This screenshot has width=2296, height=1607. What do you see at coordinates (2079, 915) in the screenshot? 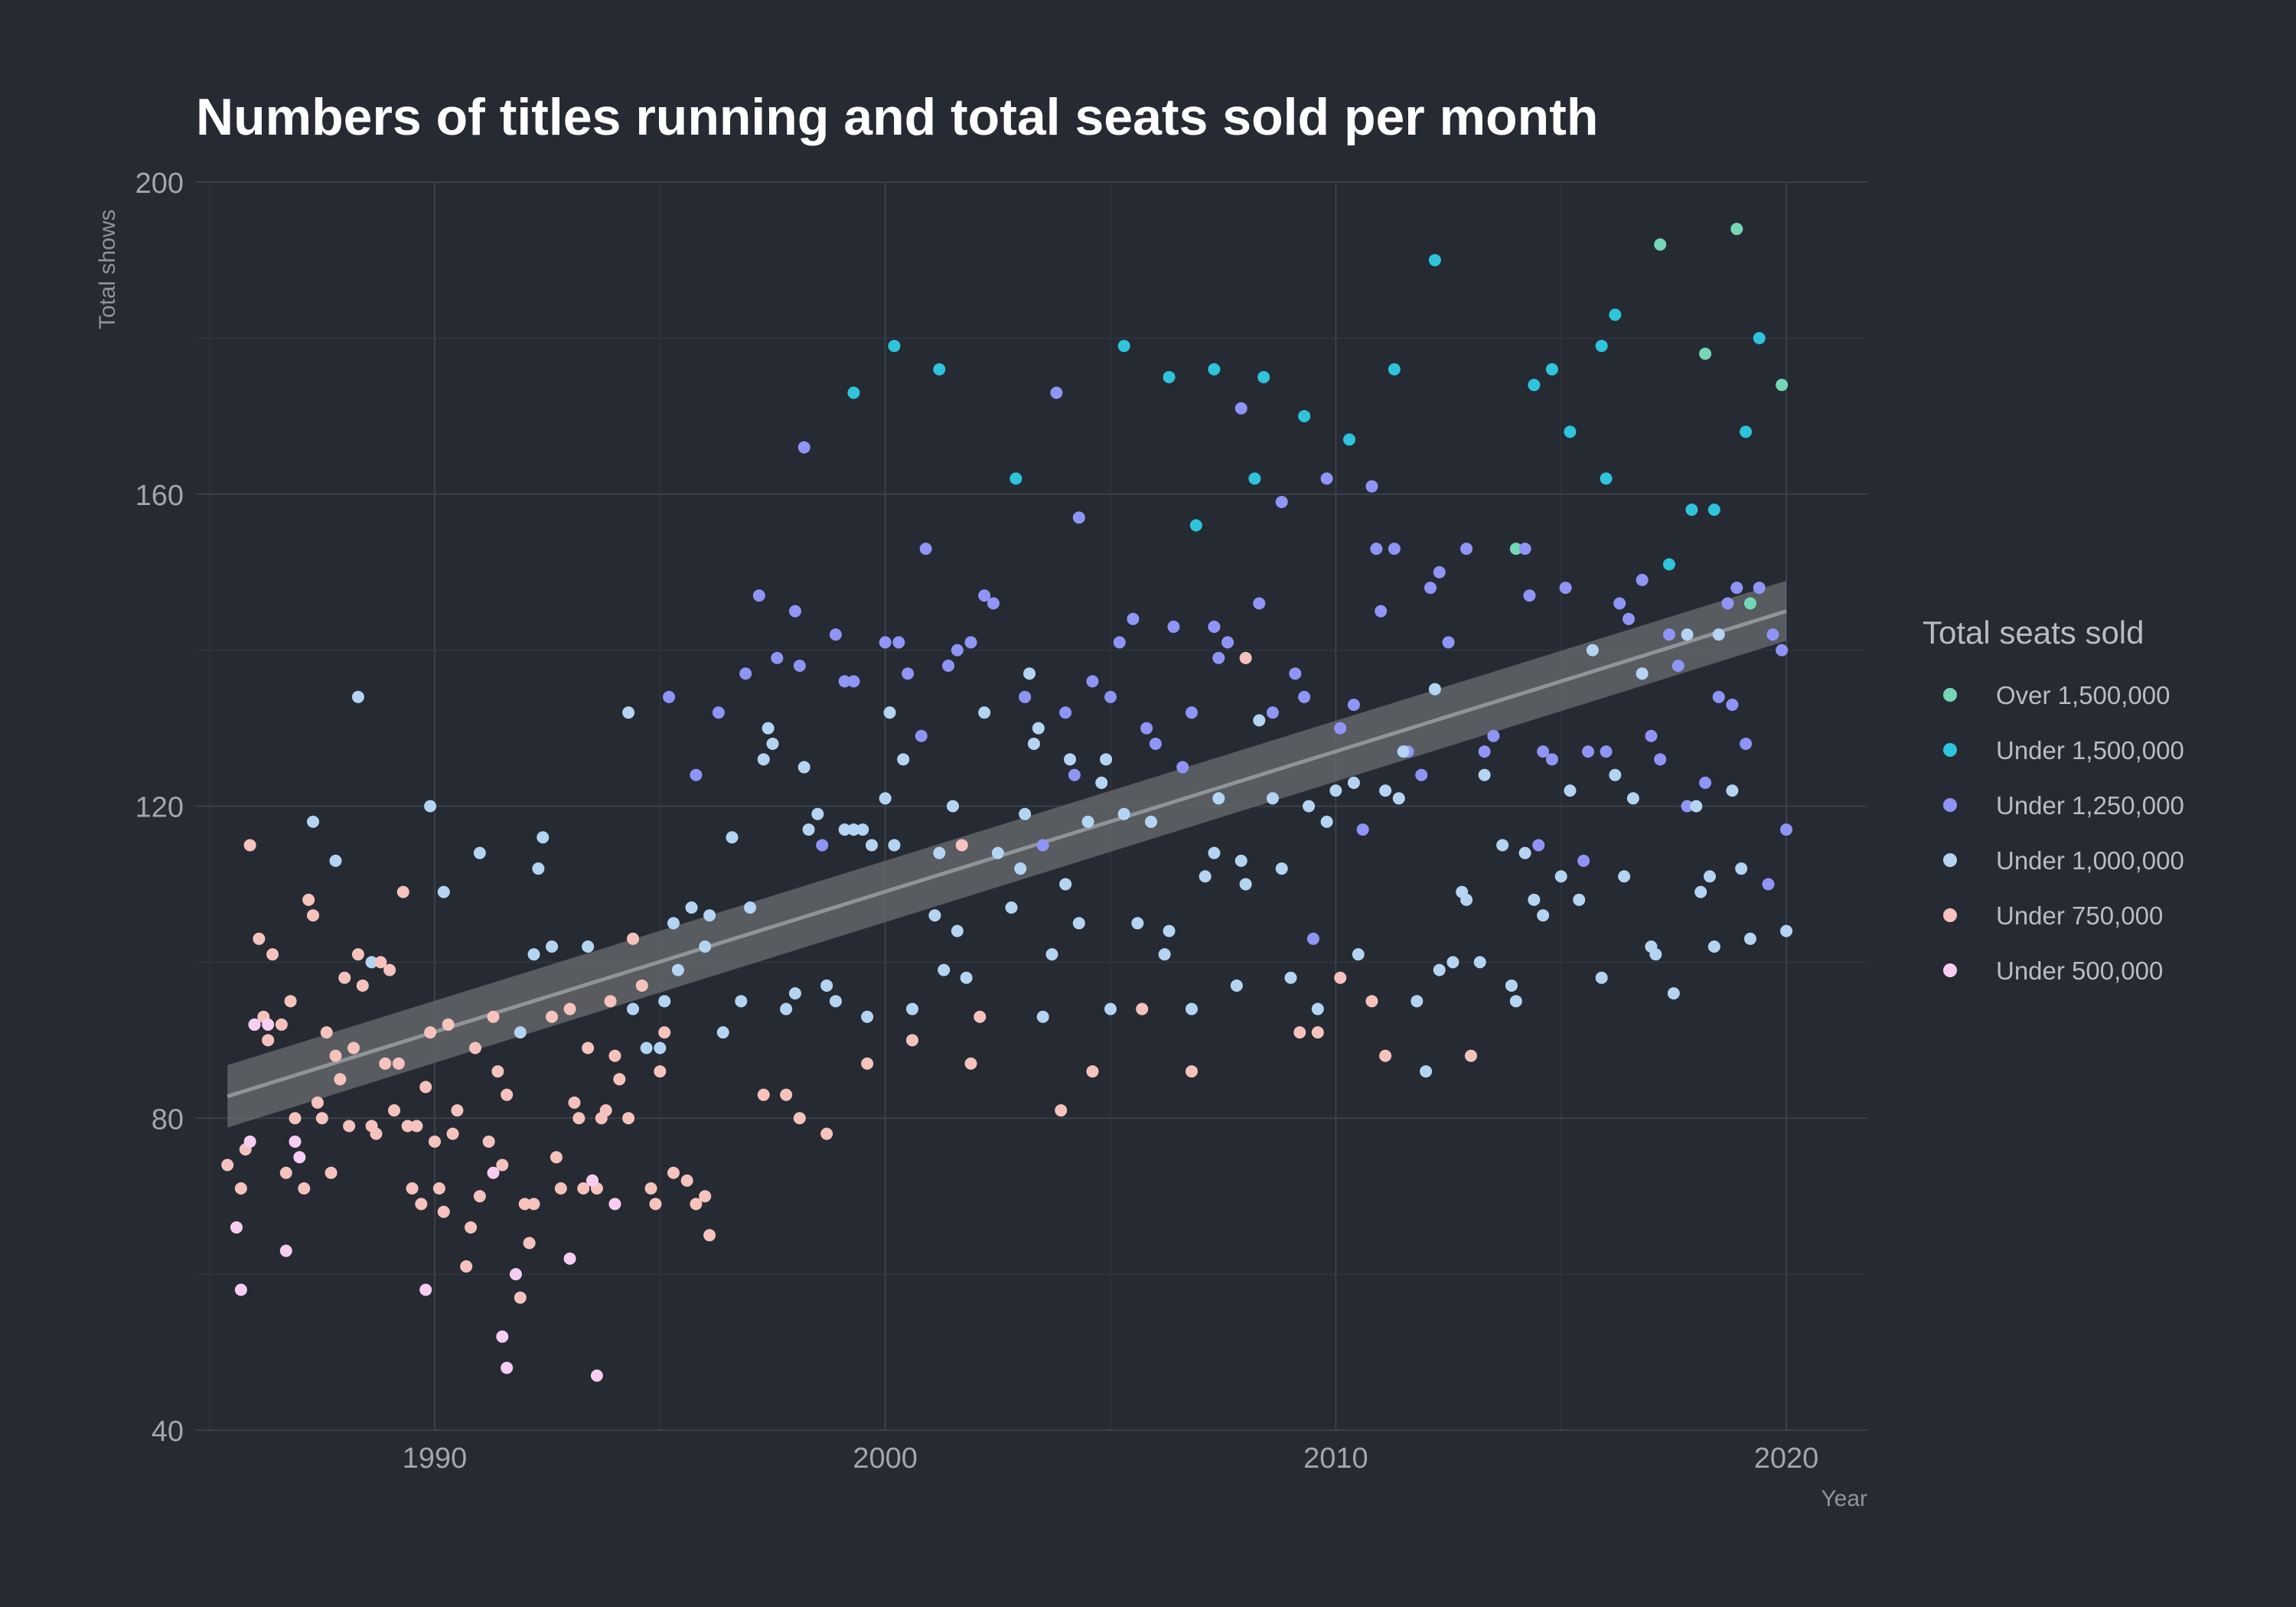
I see `legend-label: Under 750,000` at bounding box center [2079, 915].